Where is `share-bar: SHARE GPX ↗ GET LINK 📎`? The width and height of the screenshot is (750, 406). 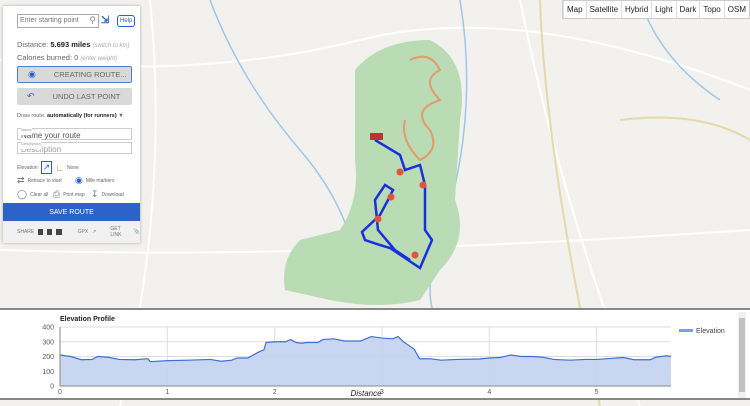
share-bar: SHARE GPX ↗ GET LINK 📎 is located at coordinates (71, 232).